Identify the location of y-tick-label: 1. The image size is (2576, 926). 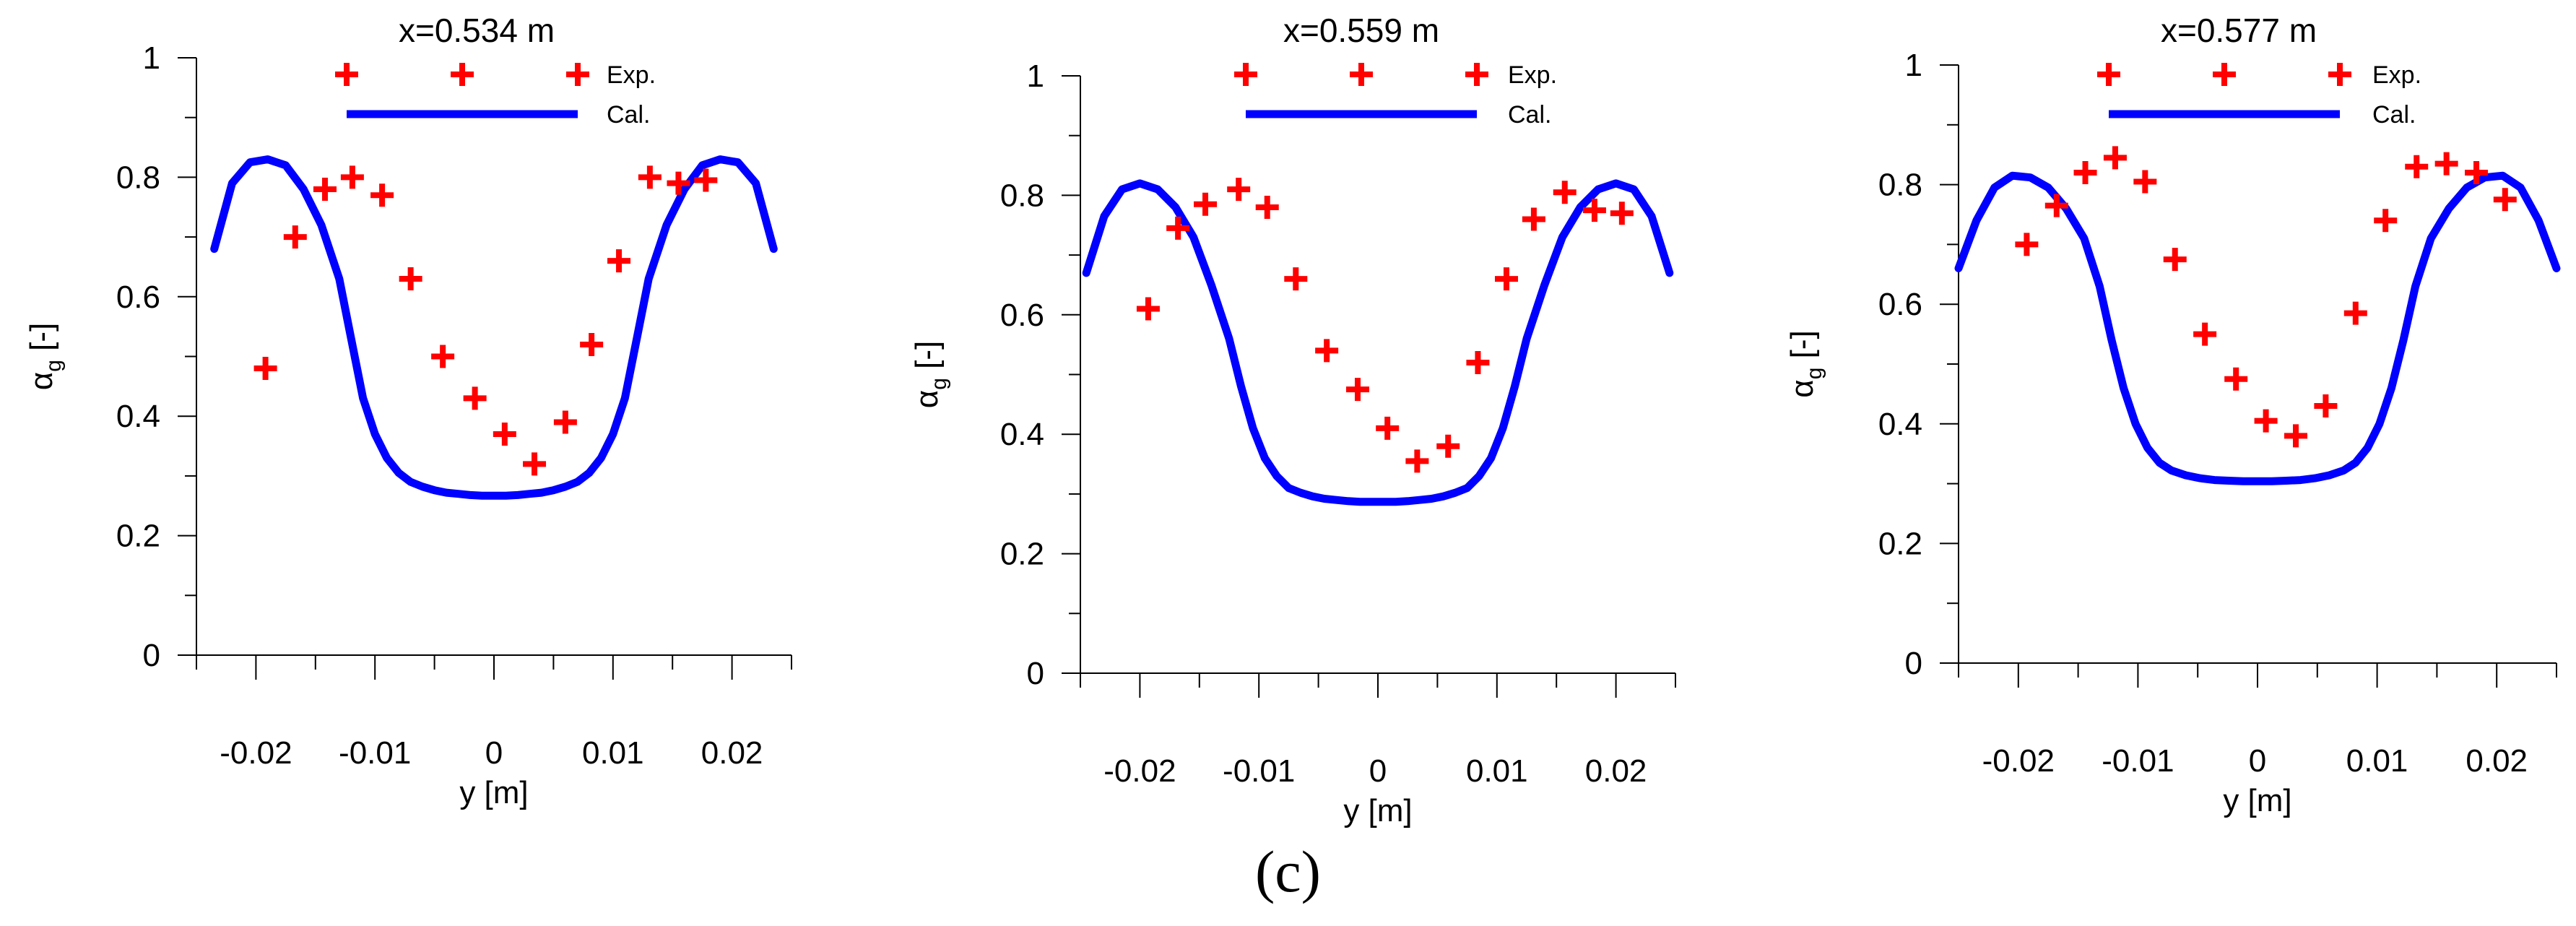
(1913, 65).